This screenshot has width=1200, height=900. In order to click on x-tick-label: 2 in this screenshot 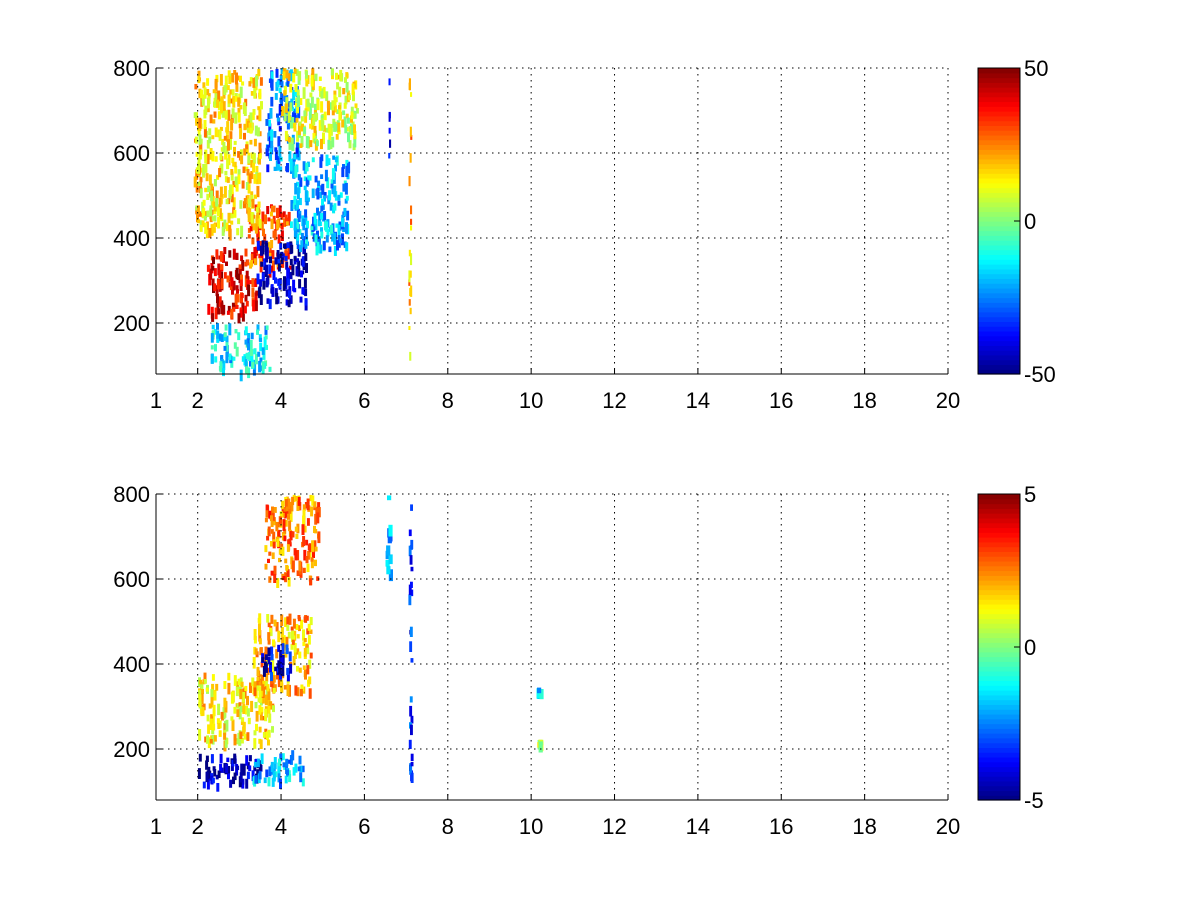, I will do `click(198, 826)`.